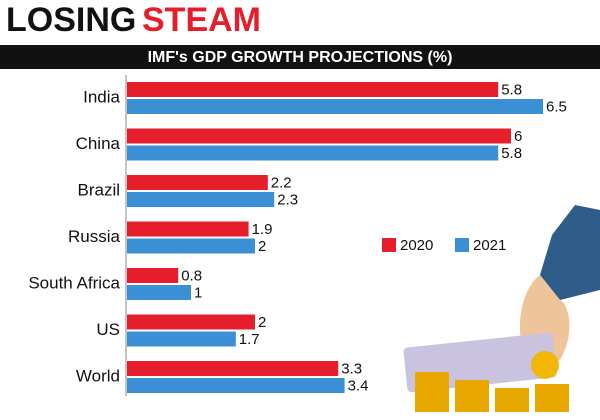  What do you see at coordinates (545, 365) in the screenshot?
I see `coin` at bounding box center [545, 365].